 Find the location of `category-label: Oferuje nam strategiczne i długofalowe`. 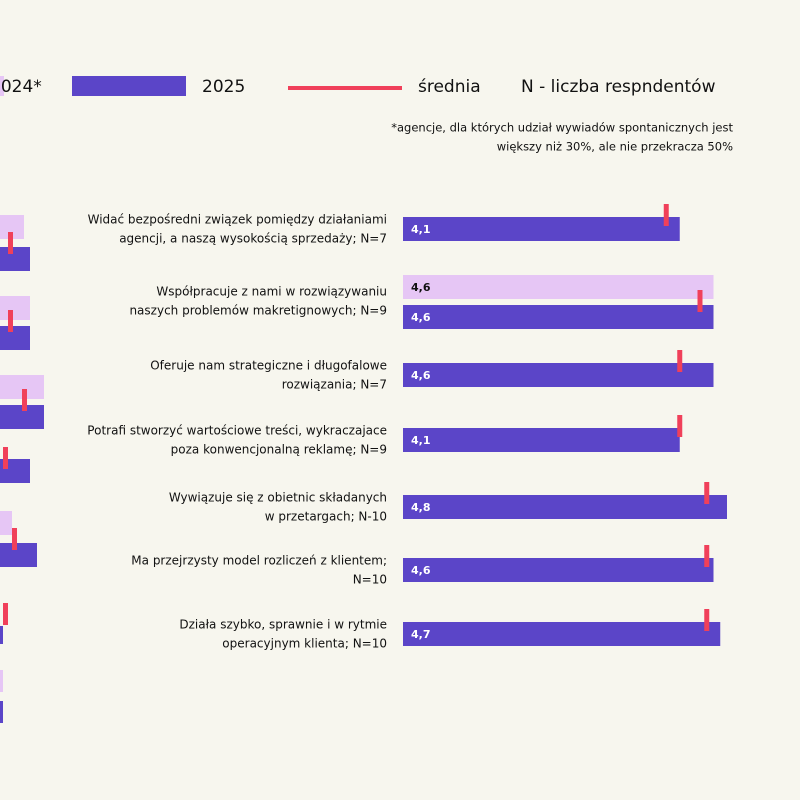

category-label: Oferuje nam strategiczne i długofalowe is located at coordinates (268, 366).